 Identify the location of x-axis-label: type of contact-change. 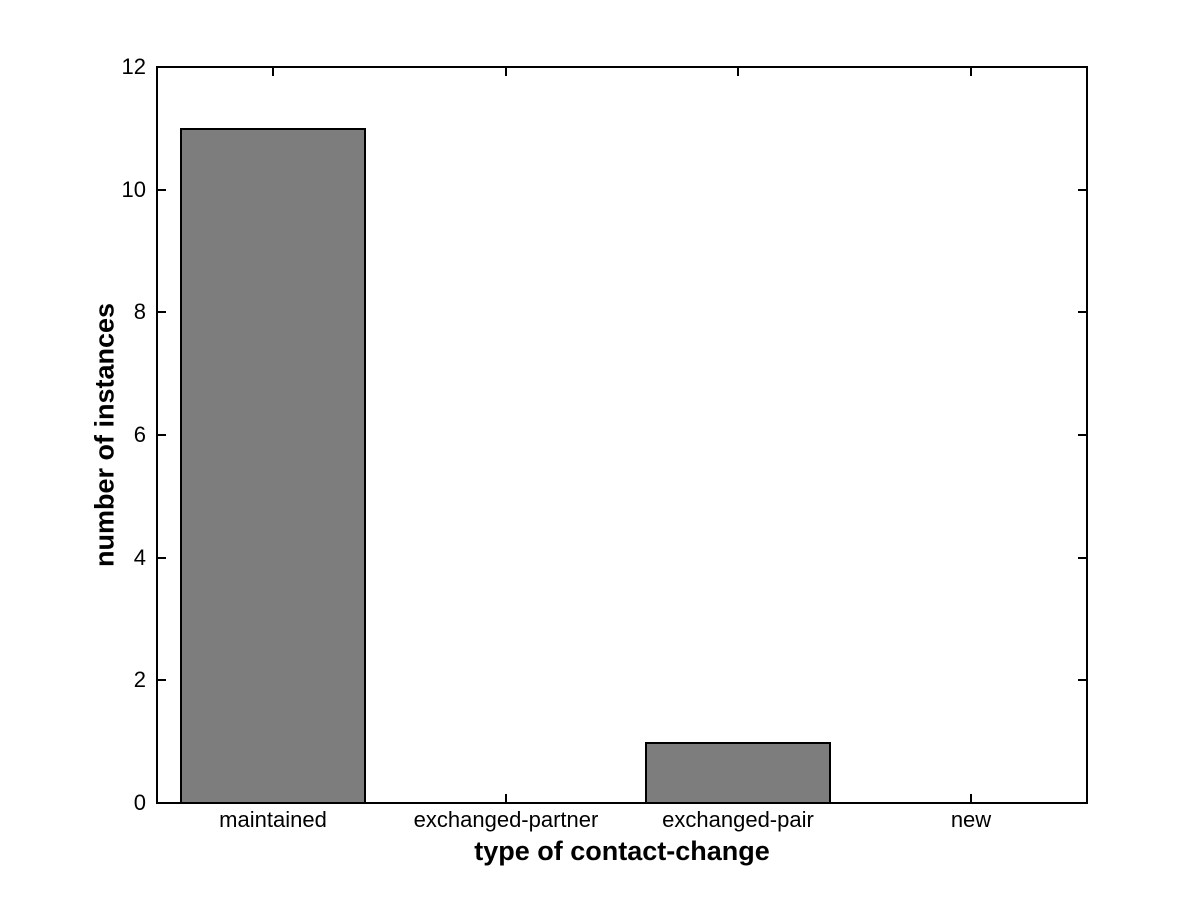
(622, 851).